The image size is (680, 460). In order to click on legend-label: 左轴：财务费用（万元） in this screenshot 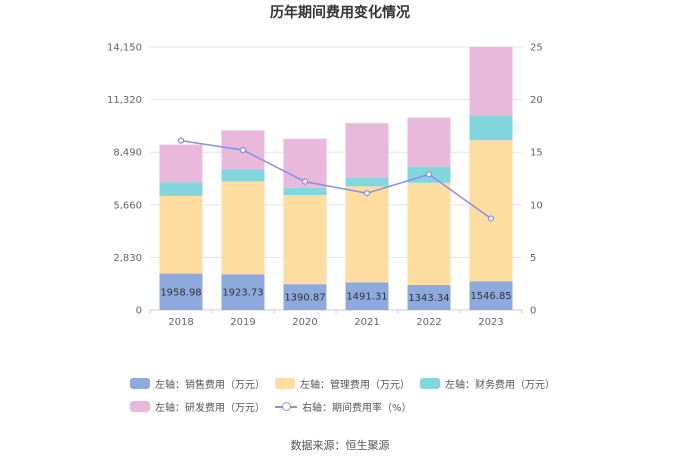, I will do `click(500, 385)`.